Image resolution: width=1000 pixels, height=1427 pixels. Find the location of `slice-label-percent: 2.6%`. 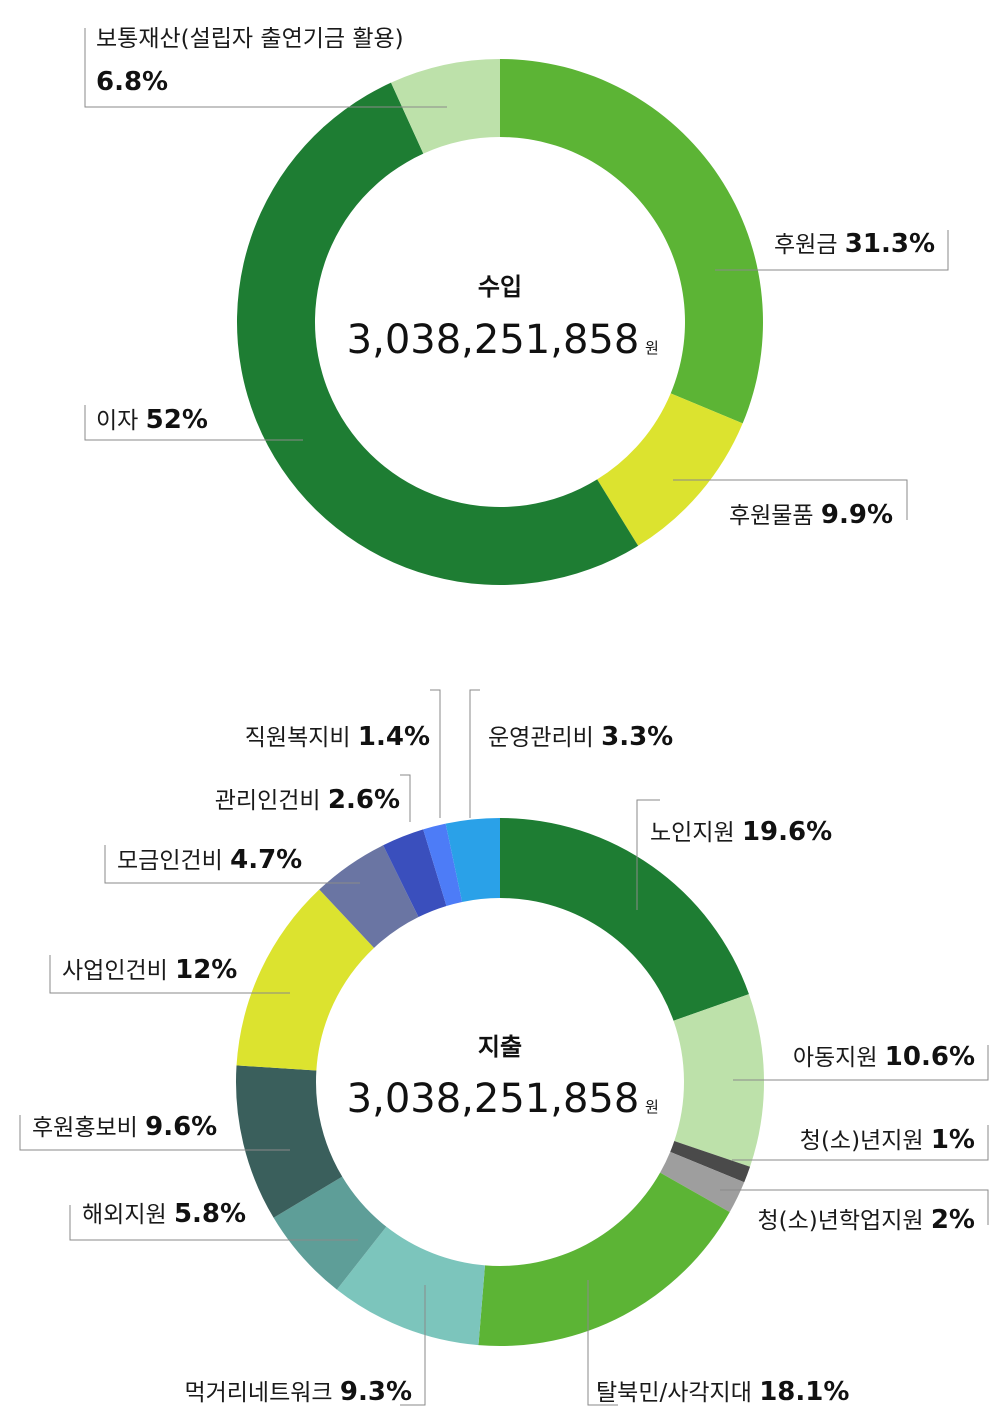

slice-label-percent: 2.6% is located at coordinates (364, 800).